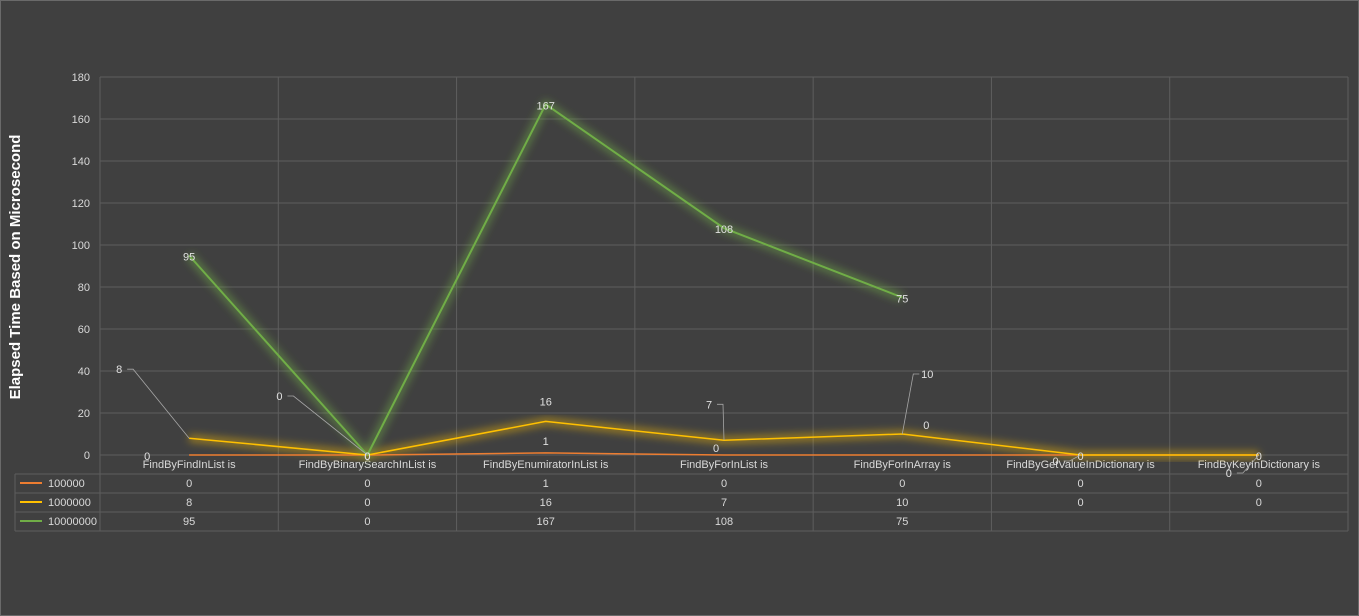 The height and width of the screenshot is (616, 1359). What do you see at coordinates (546, 484) in the screenshot?
I see `table-cell: 1` at bounding box center [546, 484].